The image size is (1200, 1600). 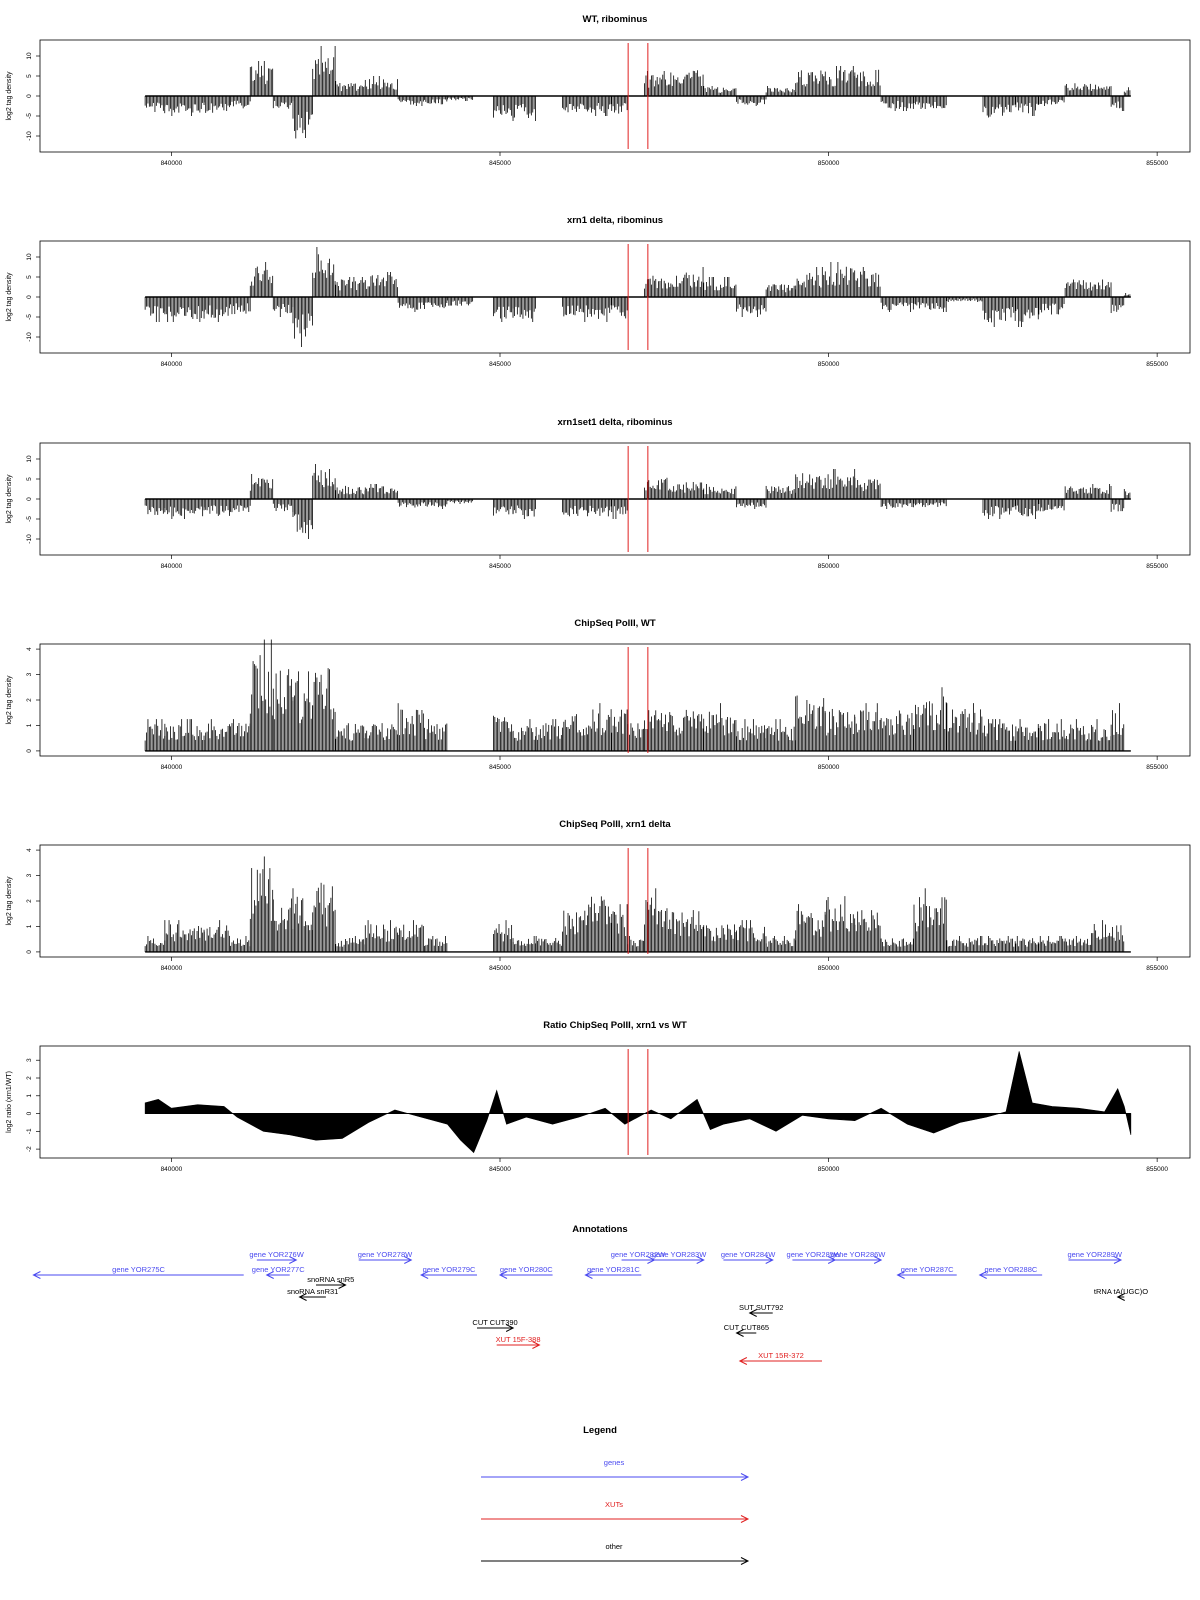 What do you see at coordinates (599, 1229) in the screenshot?
I see `annotations-title: Annotations` at bounding box center [599, 1229].